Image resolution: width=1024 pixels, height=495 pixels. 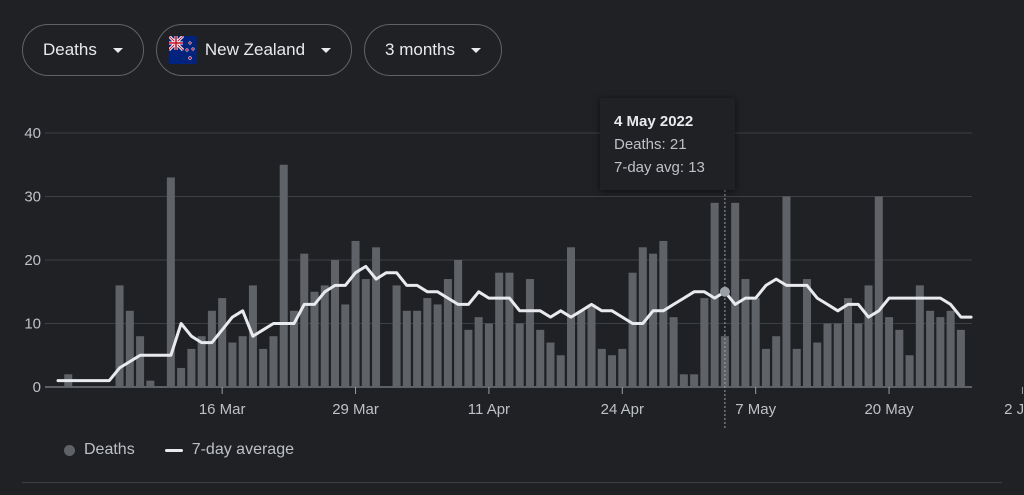 What do you see at coordinates (622, 409) in the screenshot?
I see `x-tick-label: 24 Apr` at bounding box center [622, 409].